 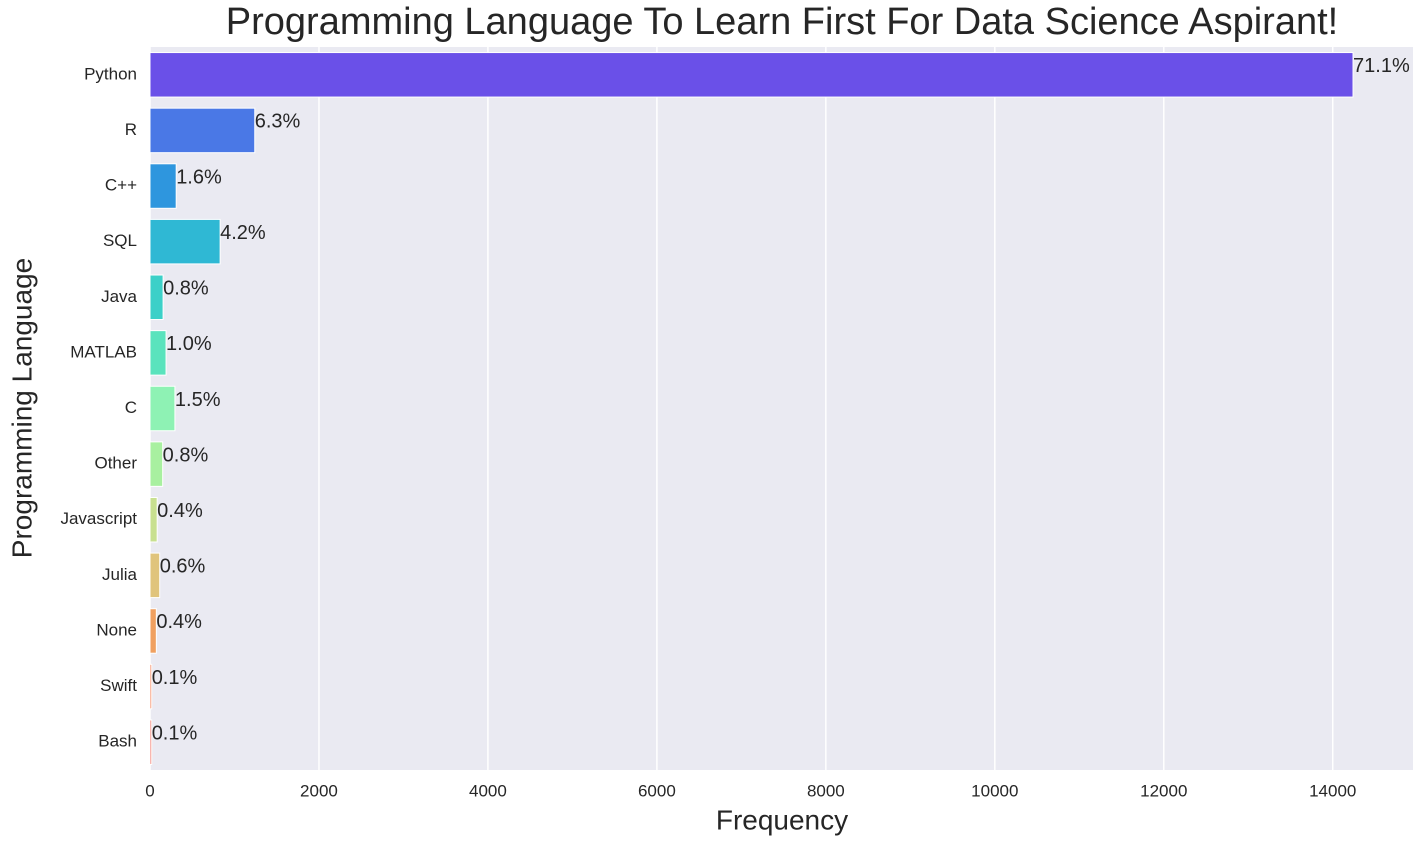 I want to click on x-tick-label: 14000, so click(x=1332, y=790).